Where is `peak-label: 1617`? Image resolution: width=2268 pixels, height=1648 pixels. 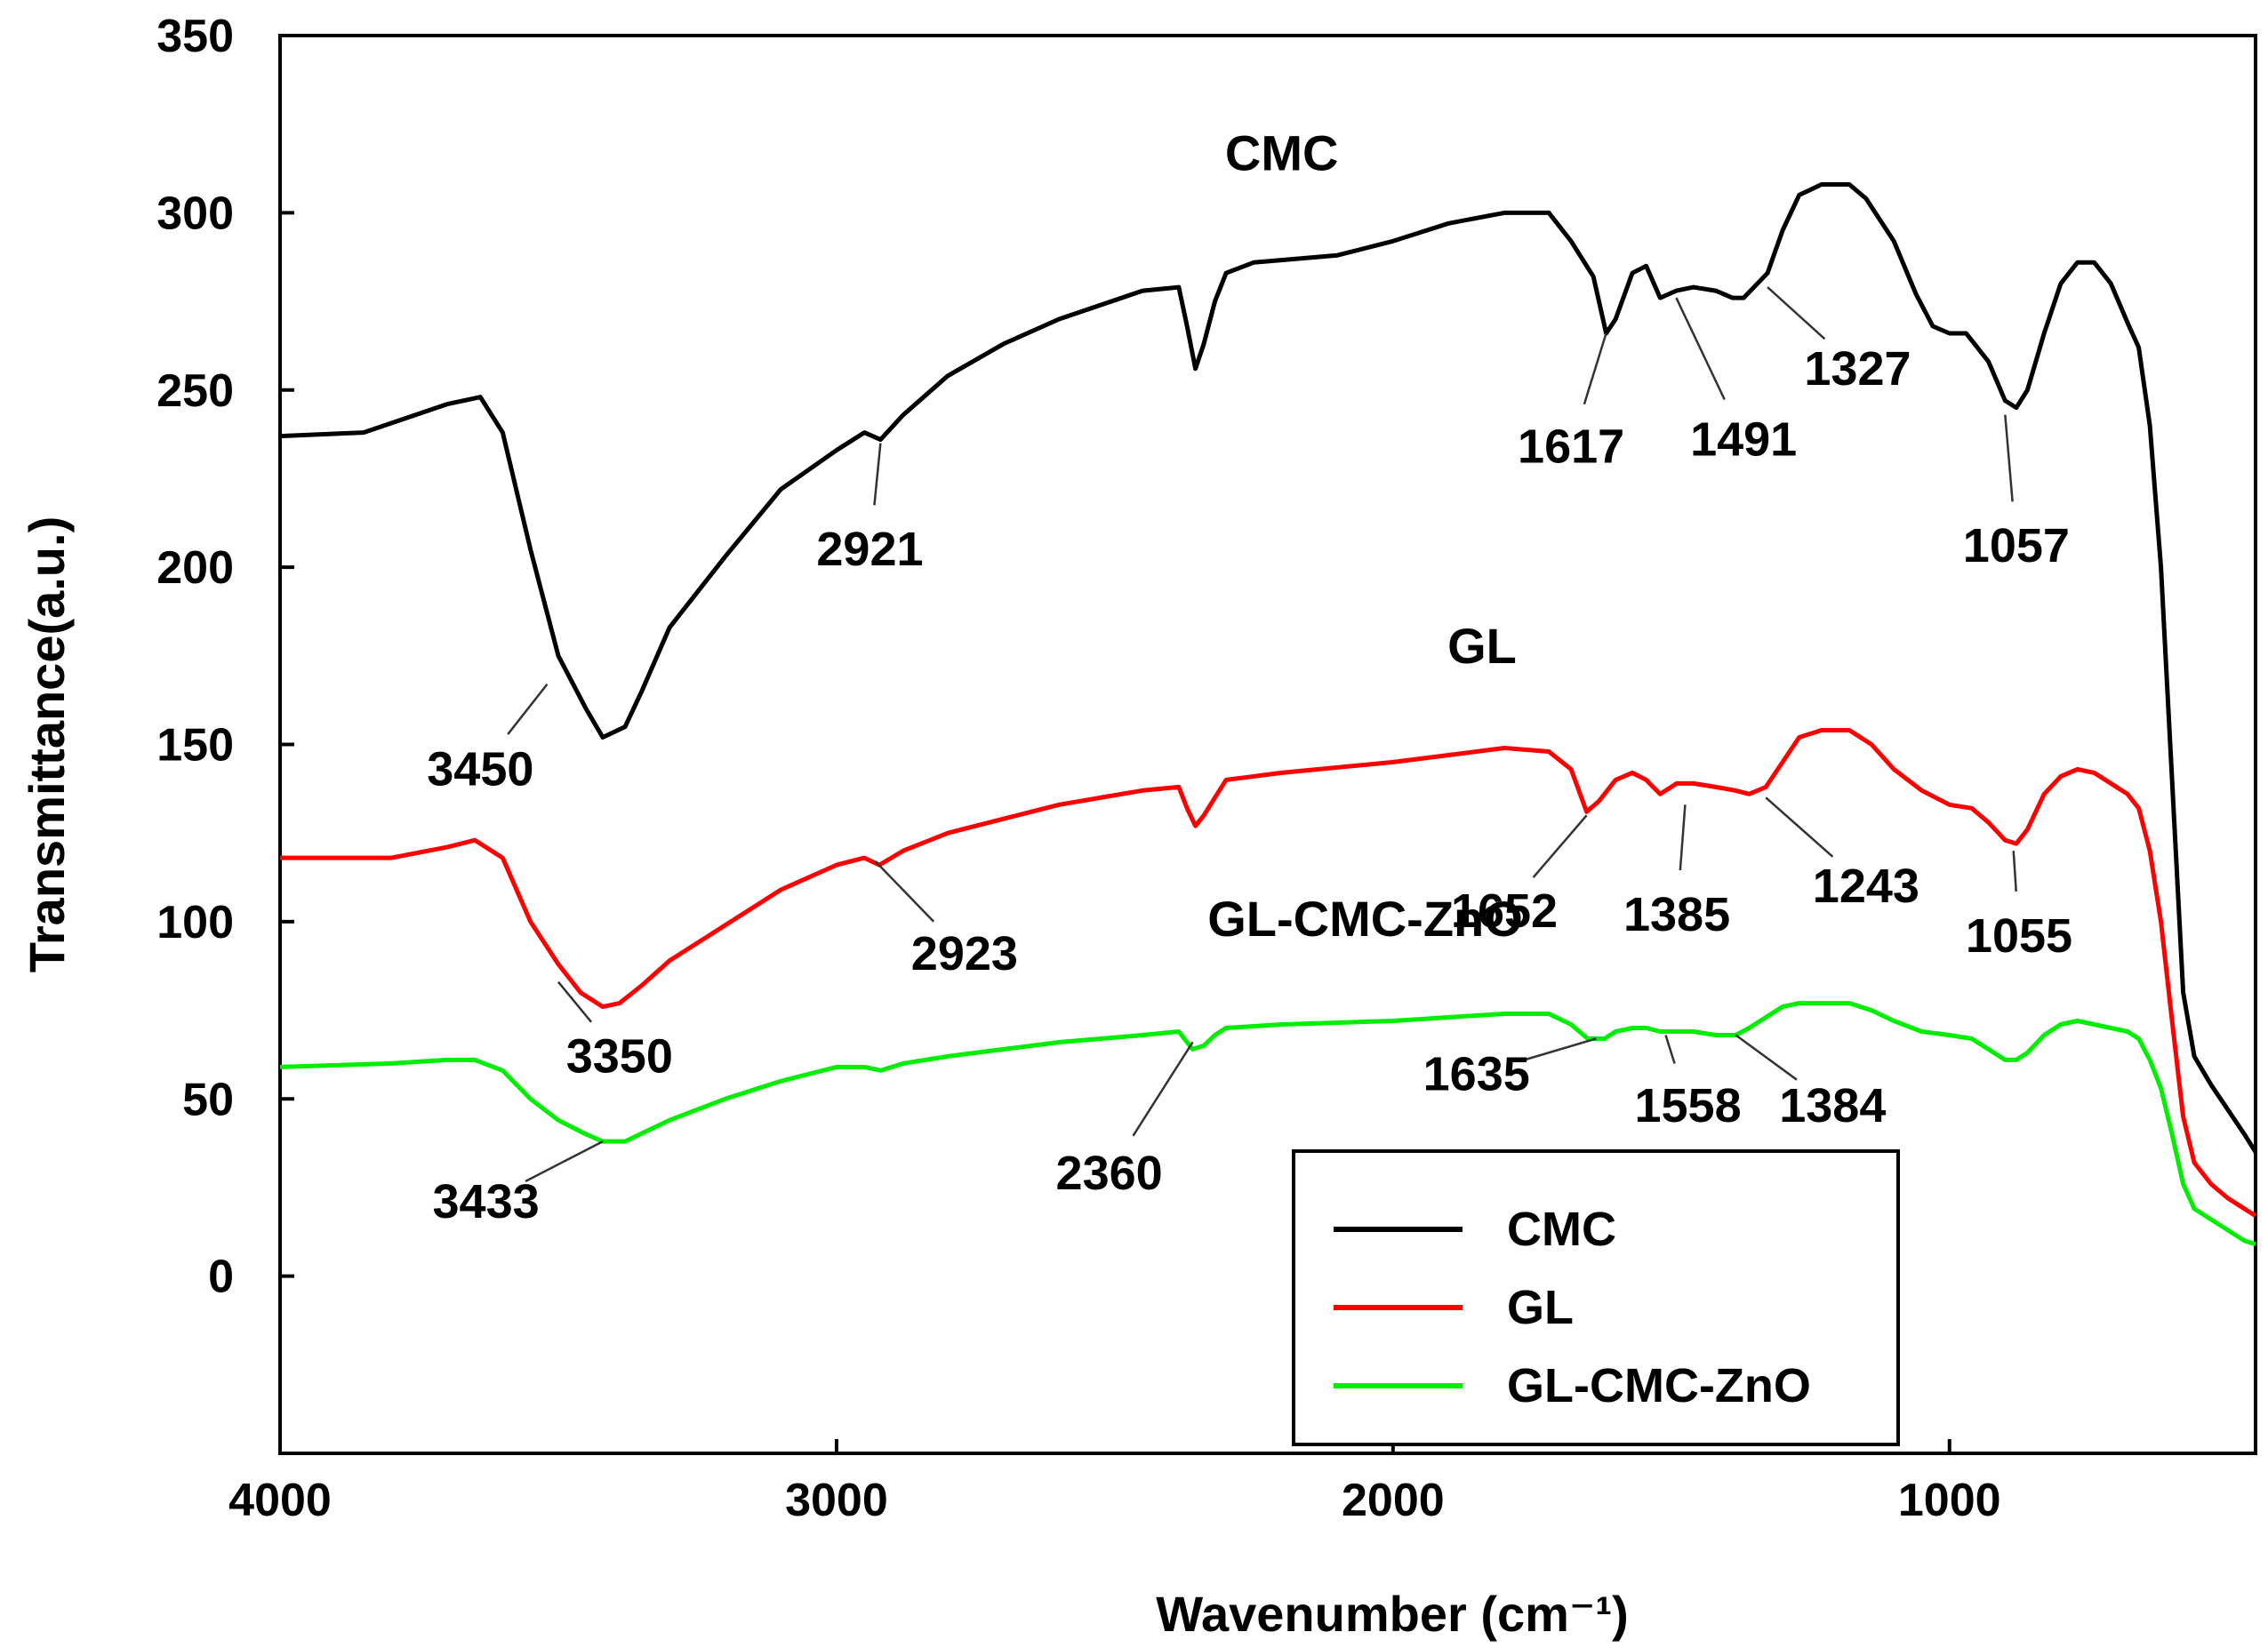
peak-label: 1617 is located at coordinates (1571, 447).